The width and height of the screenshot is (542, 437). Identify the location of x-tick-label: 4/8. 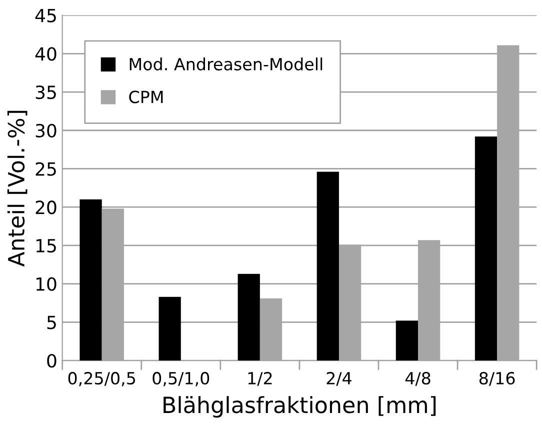
(417, 379).